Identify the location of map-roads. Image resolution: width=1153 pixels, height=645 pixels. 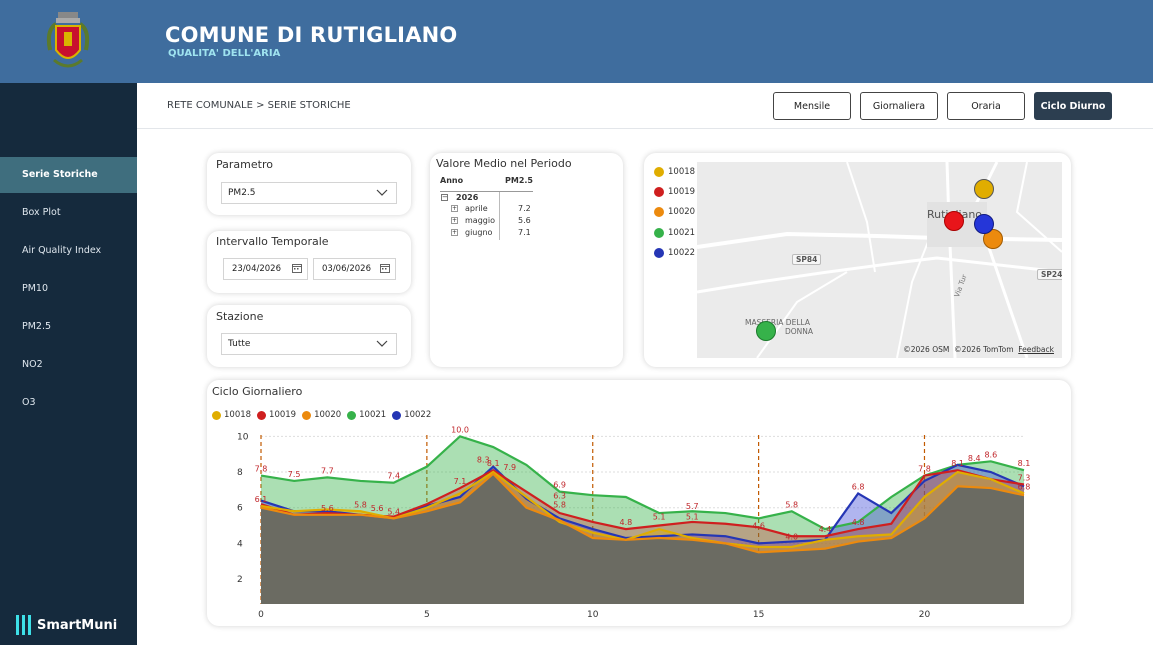
(879, 260).